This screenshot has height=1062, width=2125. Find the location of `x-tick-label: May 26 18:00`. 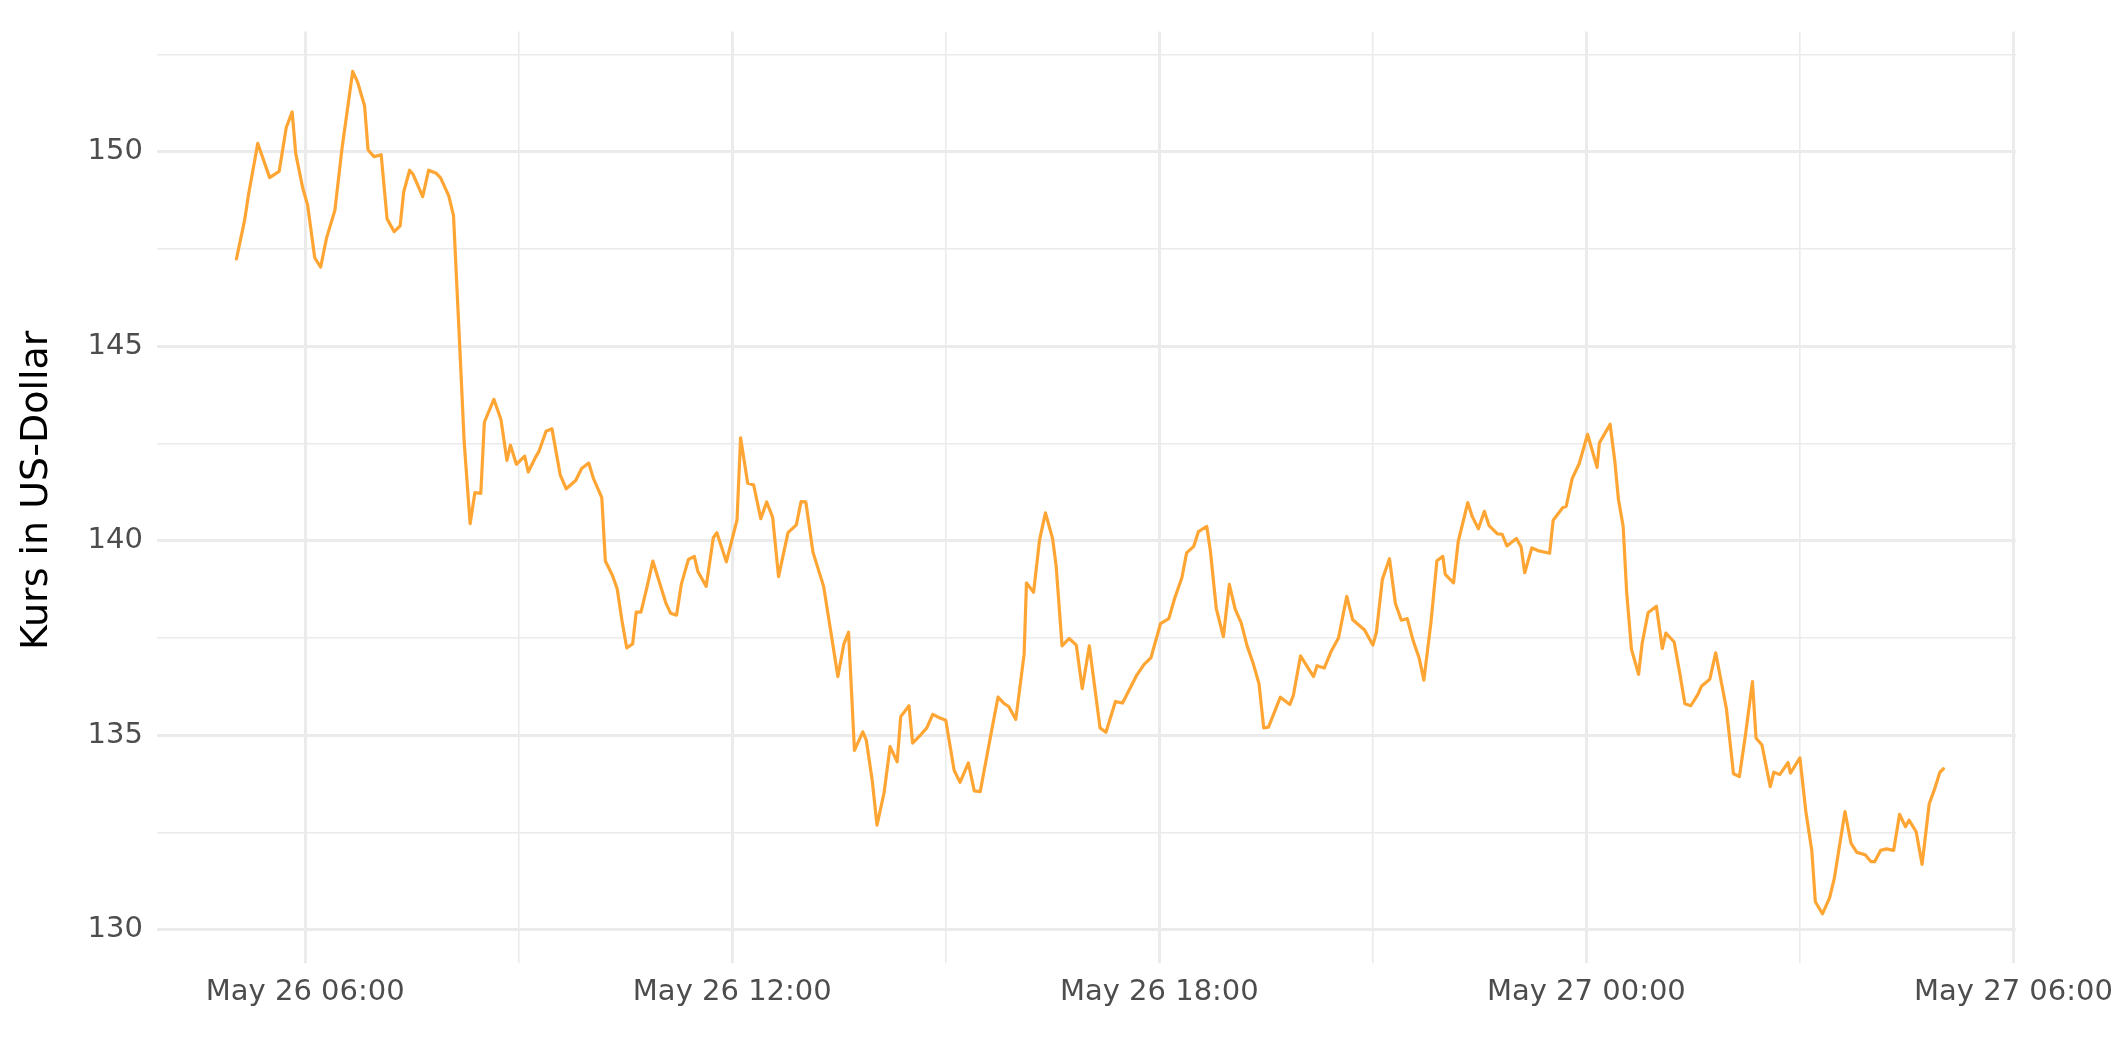

x-tick-label: May 26 18:00 is located at coordinates (1159, 990).